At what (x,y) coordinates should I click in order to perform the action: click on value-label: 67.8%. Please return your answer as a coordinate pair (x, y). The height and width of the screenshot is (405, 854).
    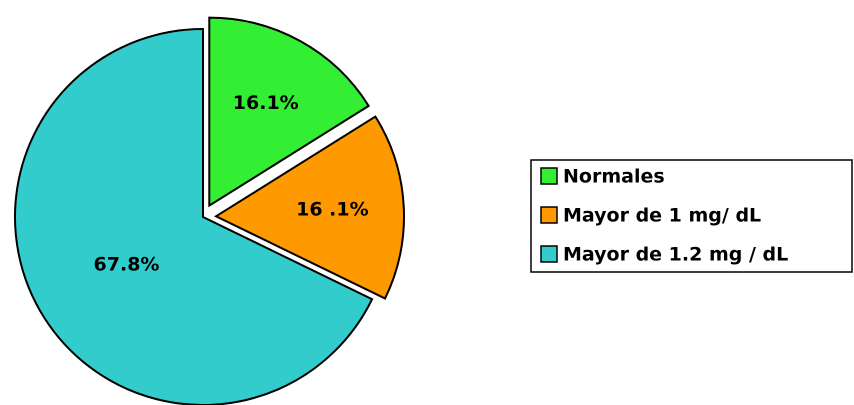
    Looking at the image, I should click on (127, 264).